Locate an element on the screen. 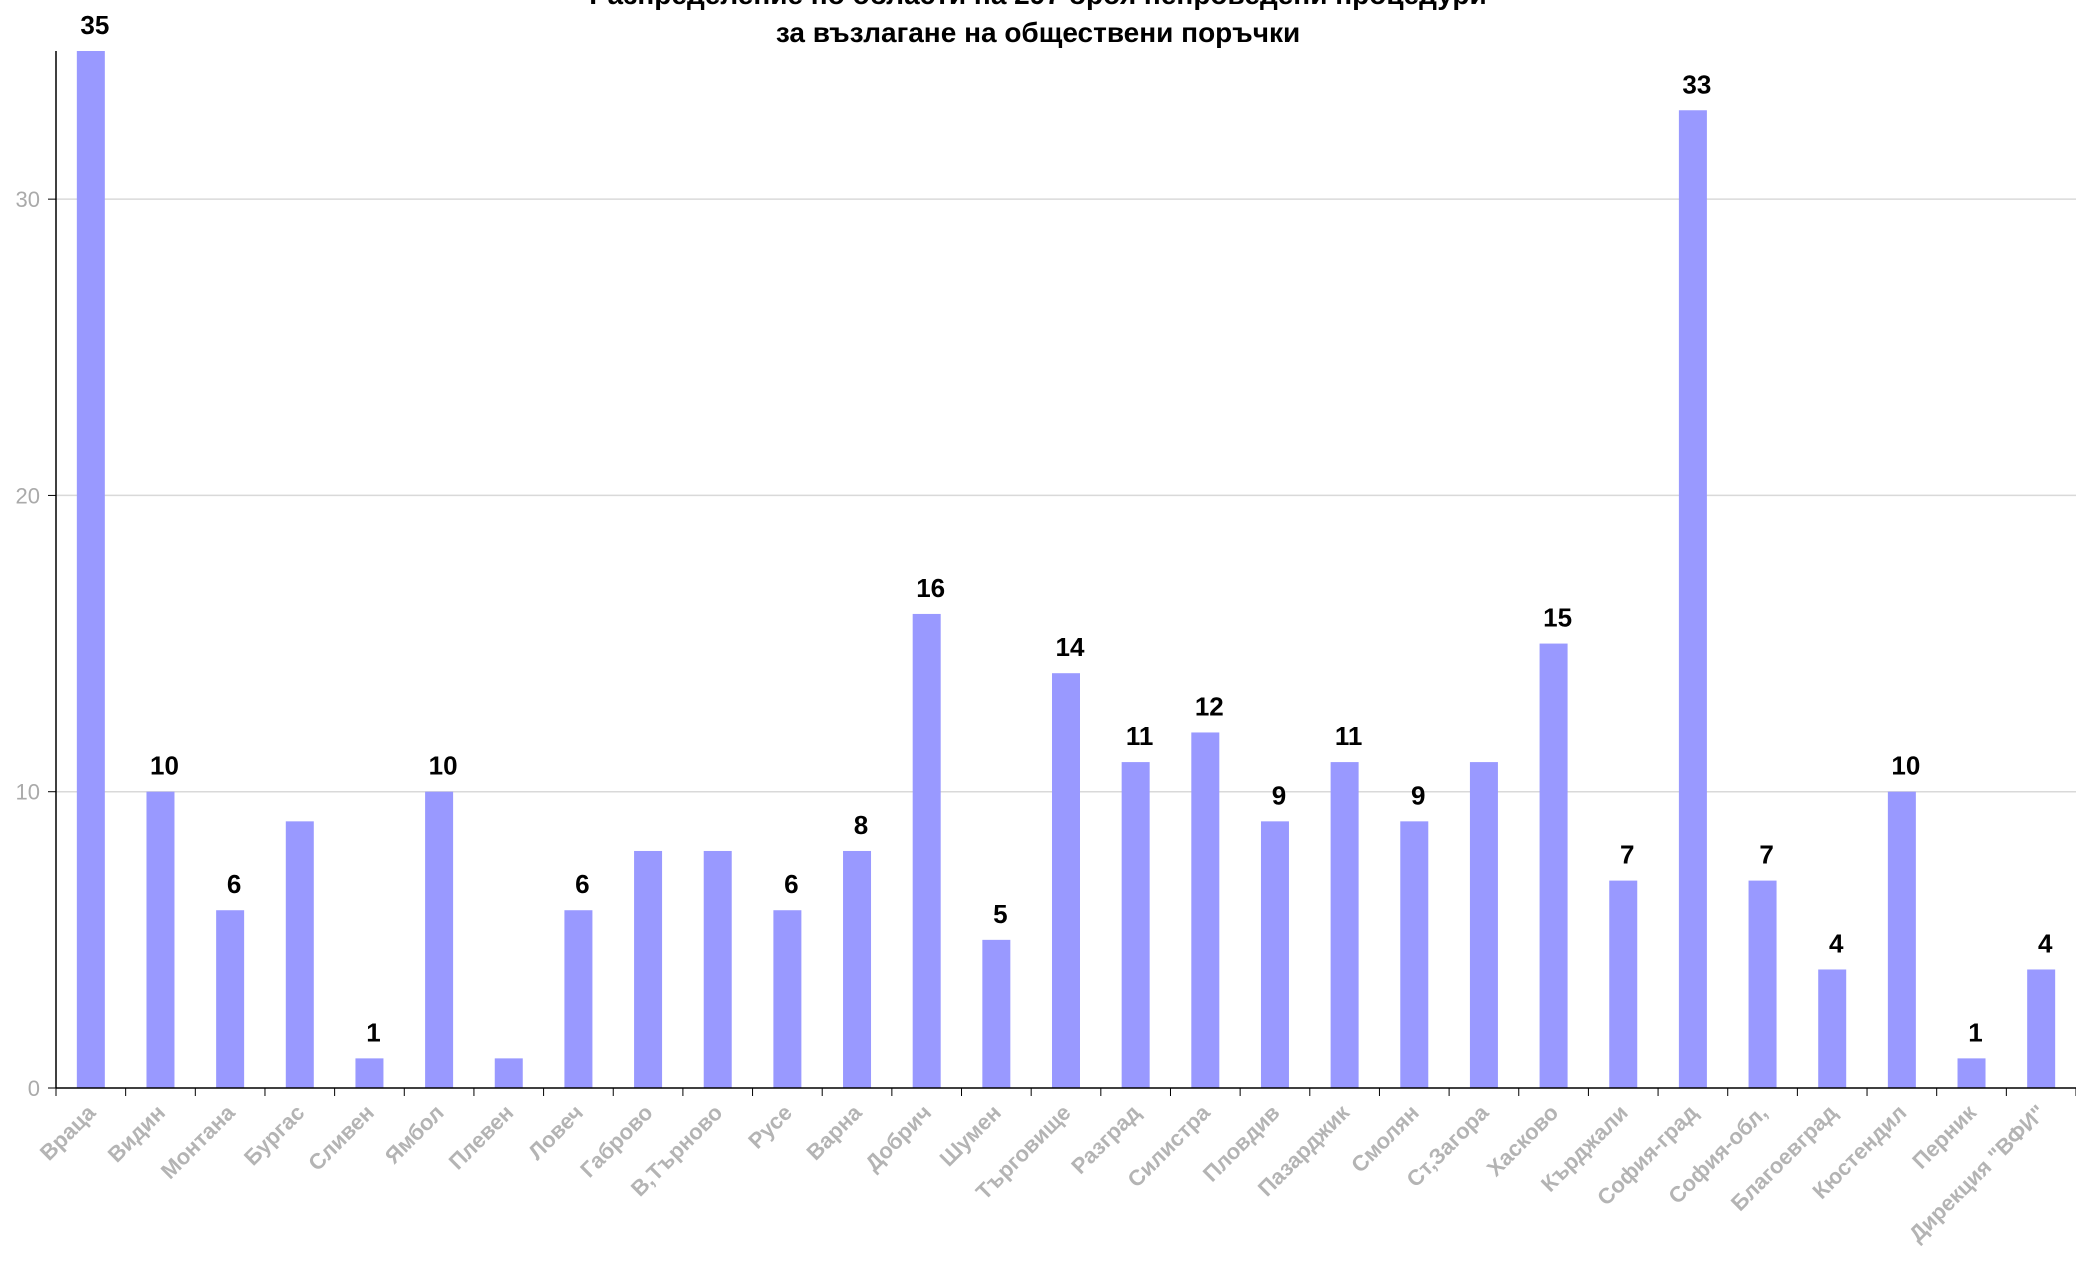 The width and height of the screenshot is (2076, 1272). x-tick-label: Русе is located at coordinates (770, 1127).